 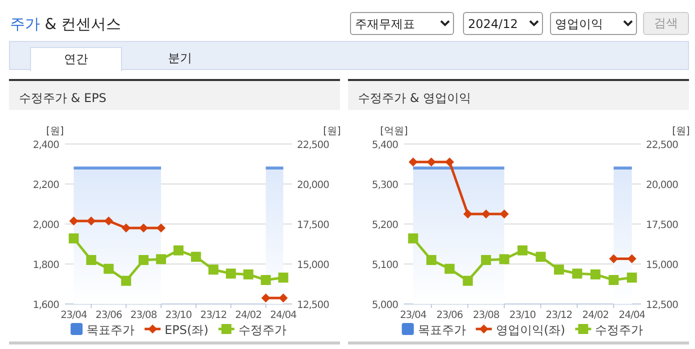 I want to click on y-tick-label: 5,400, so click(x=385, y=145).